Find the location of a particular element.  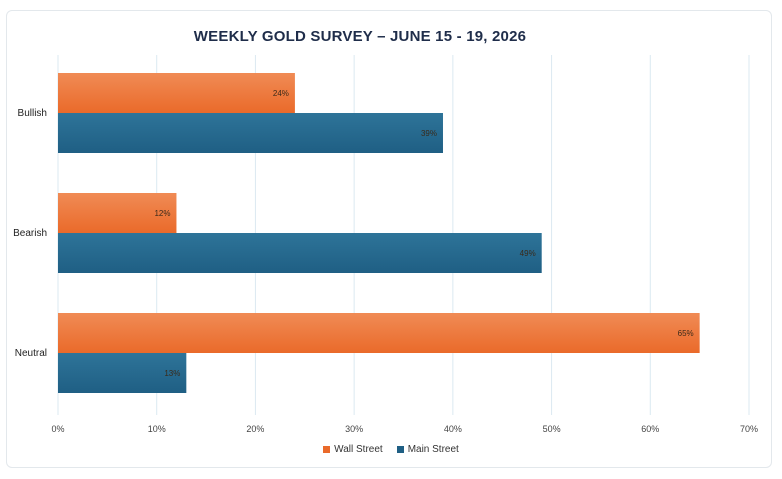

data-label: 24% is located at coordinates (281, 93).